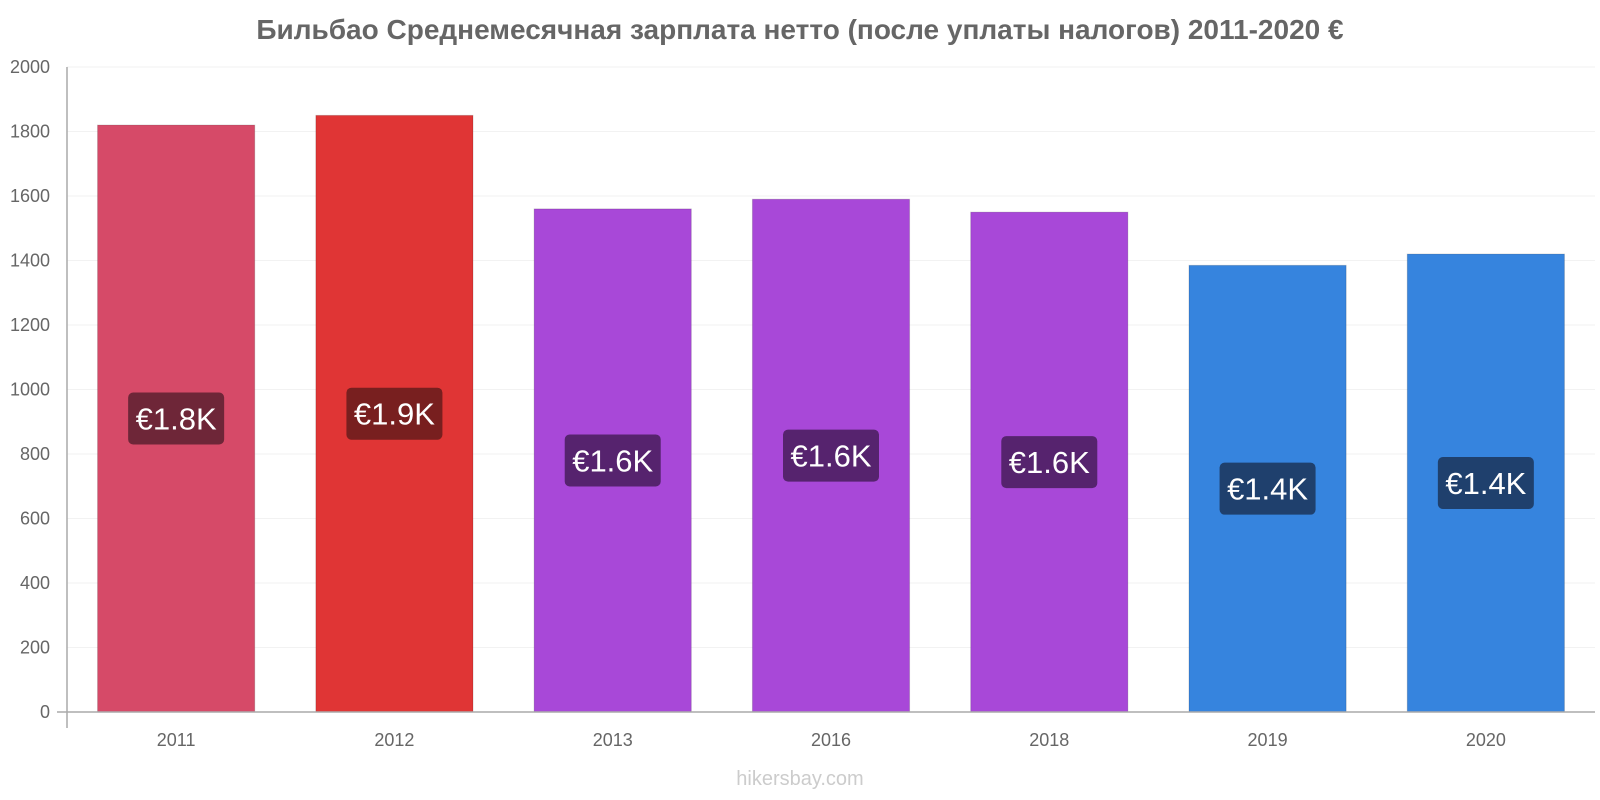 This screenshot has width=1600, height=800. I want to click on x-tick-label: 2018, so click(1049, 740).